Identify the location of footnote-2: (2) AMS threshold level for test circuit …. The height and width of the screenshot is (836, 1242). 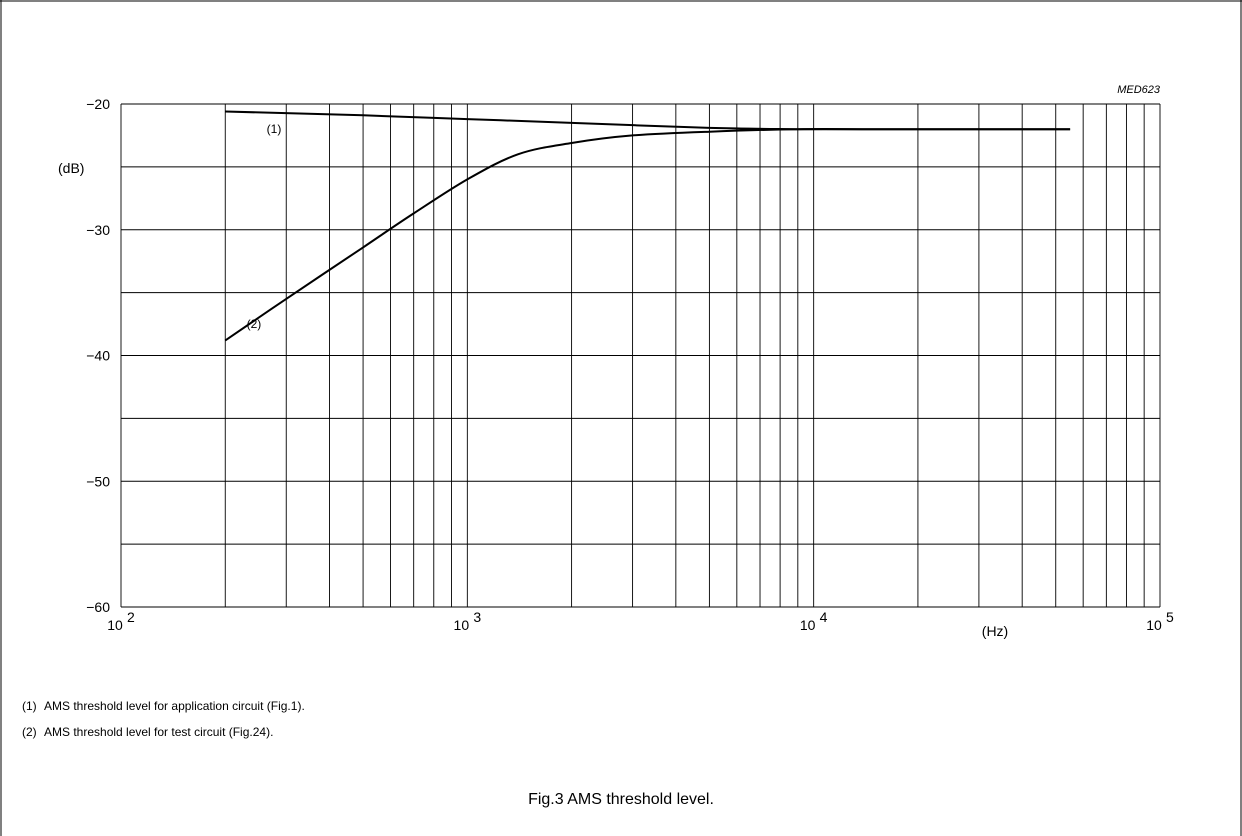
(147, 732).